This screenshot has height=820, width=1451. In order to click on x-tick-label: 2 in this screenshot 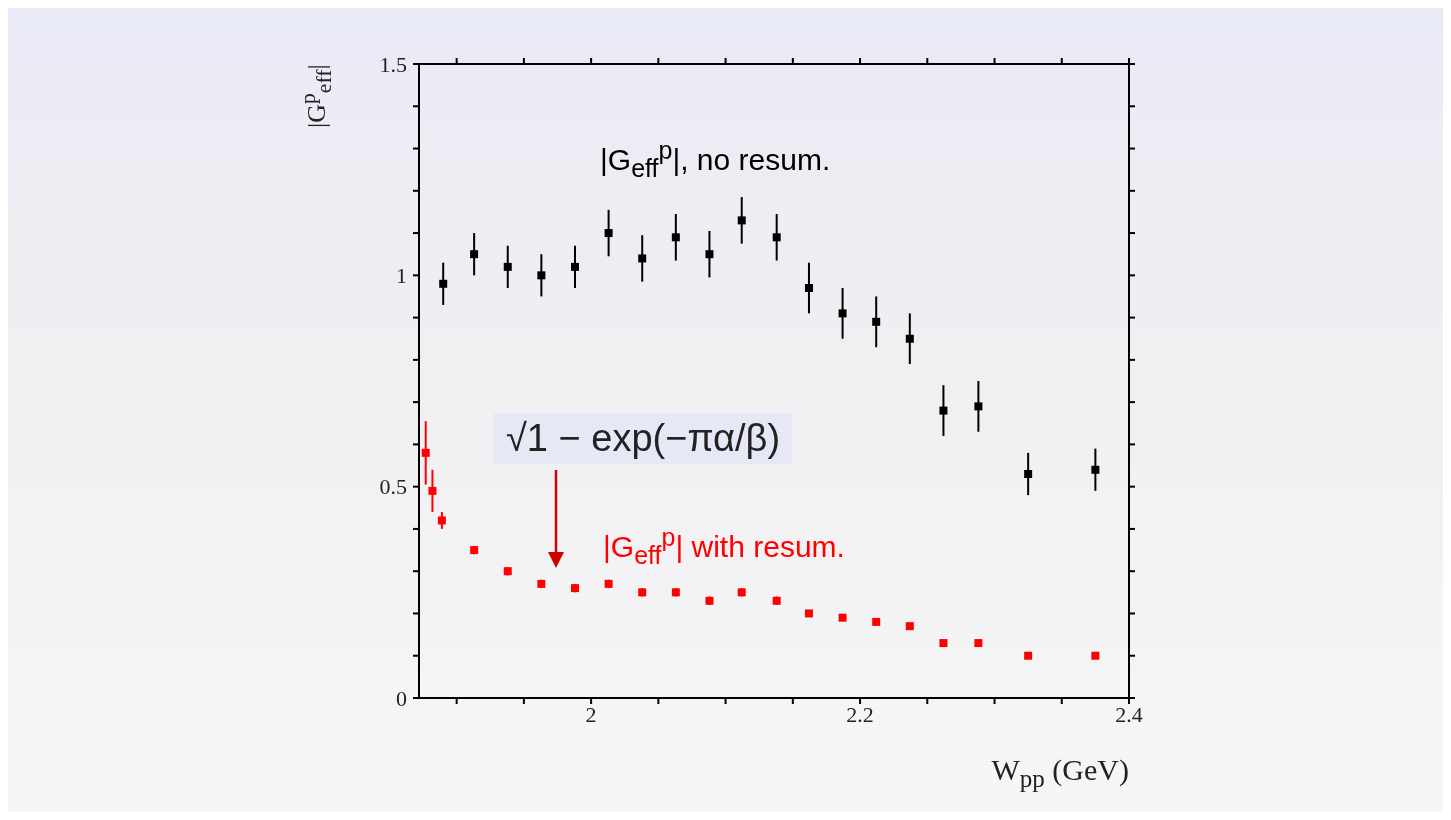, I will do `click(591, 714)`.